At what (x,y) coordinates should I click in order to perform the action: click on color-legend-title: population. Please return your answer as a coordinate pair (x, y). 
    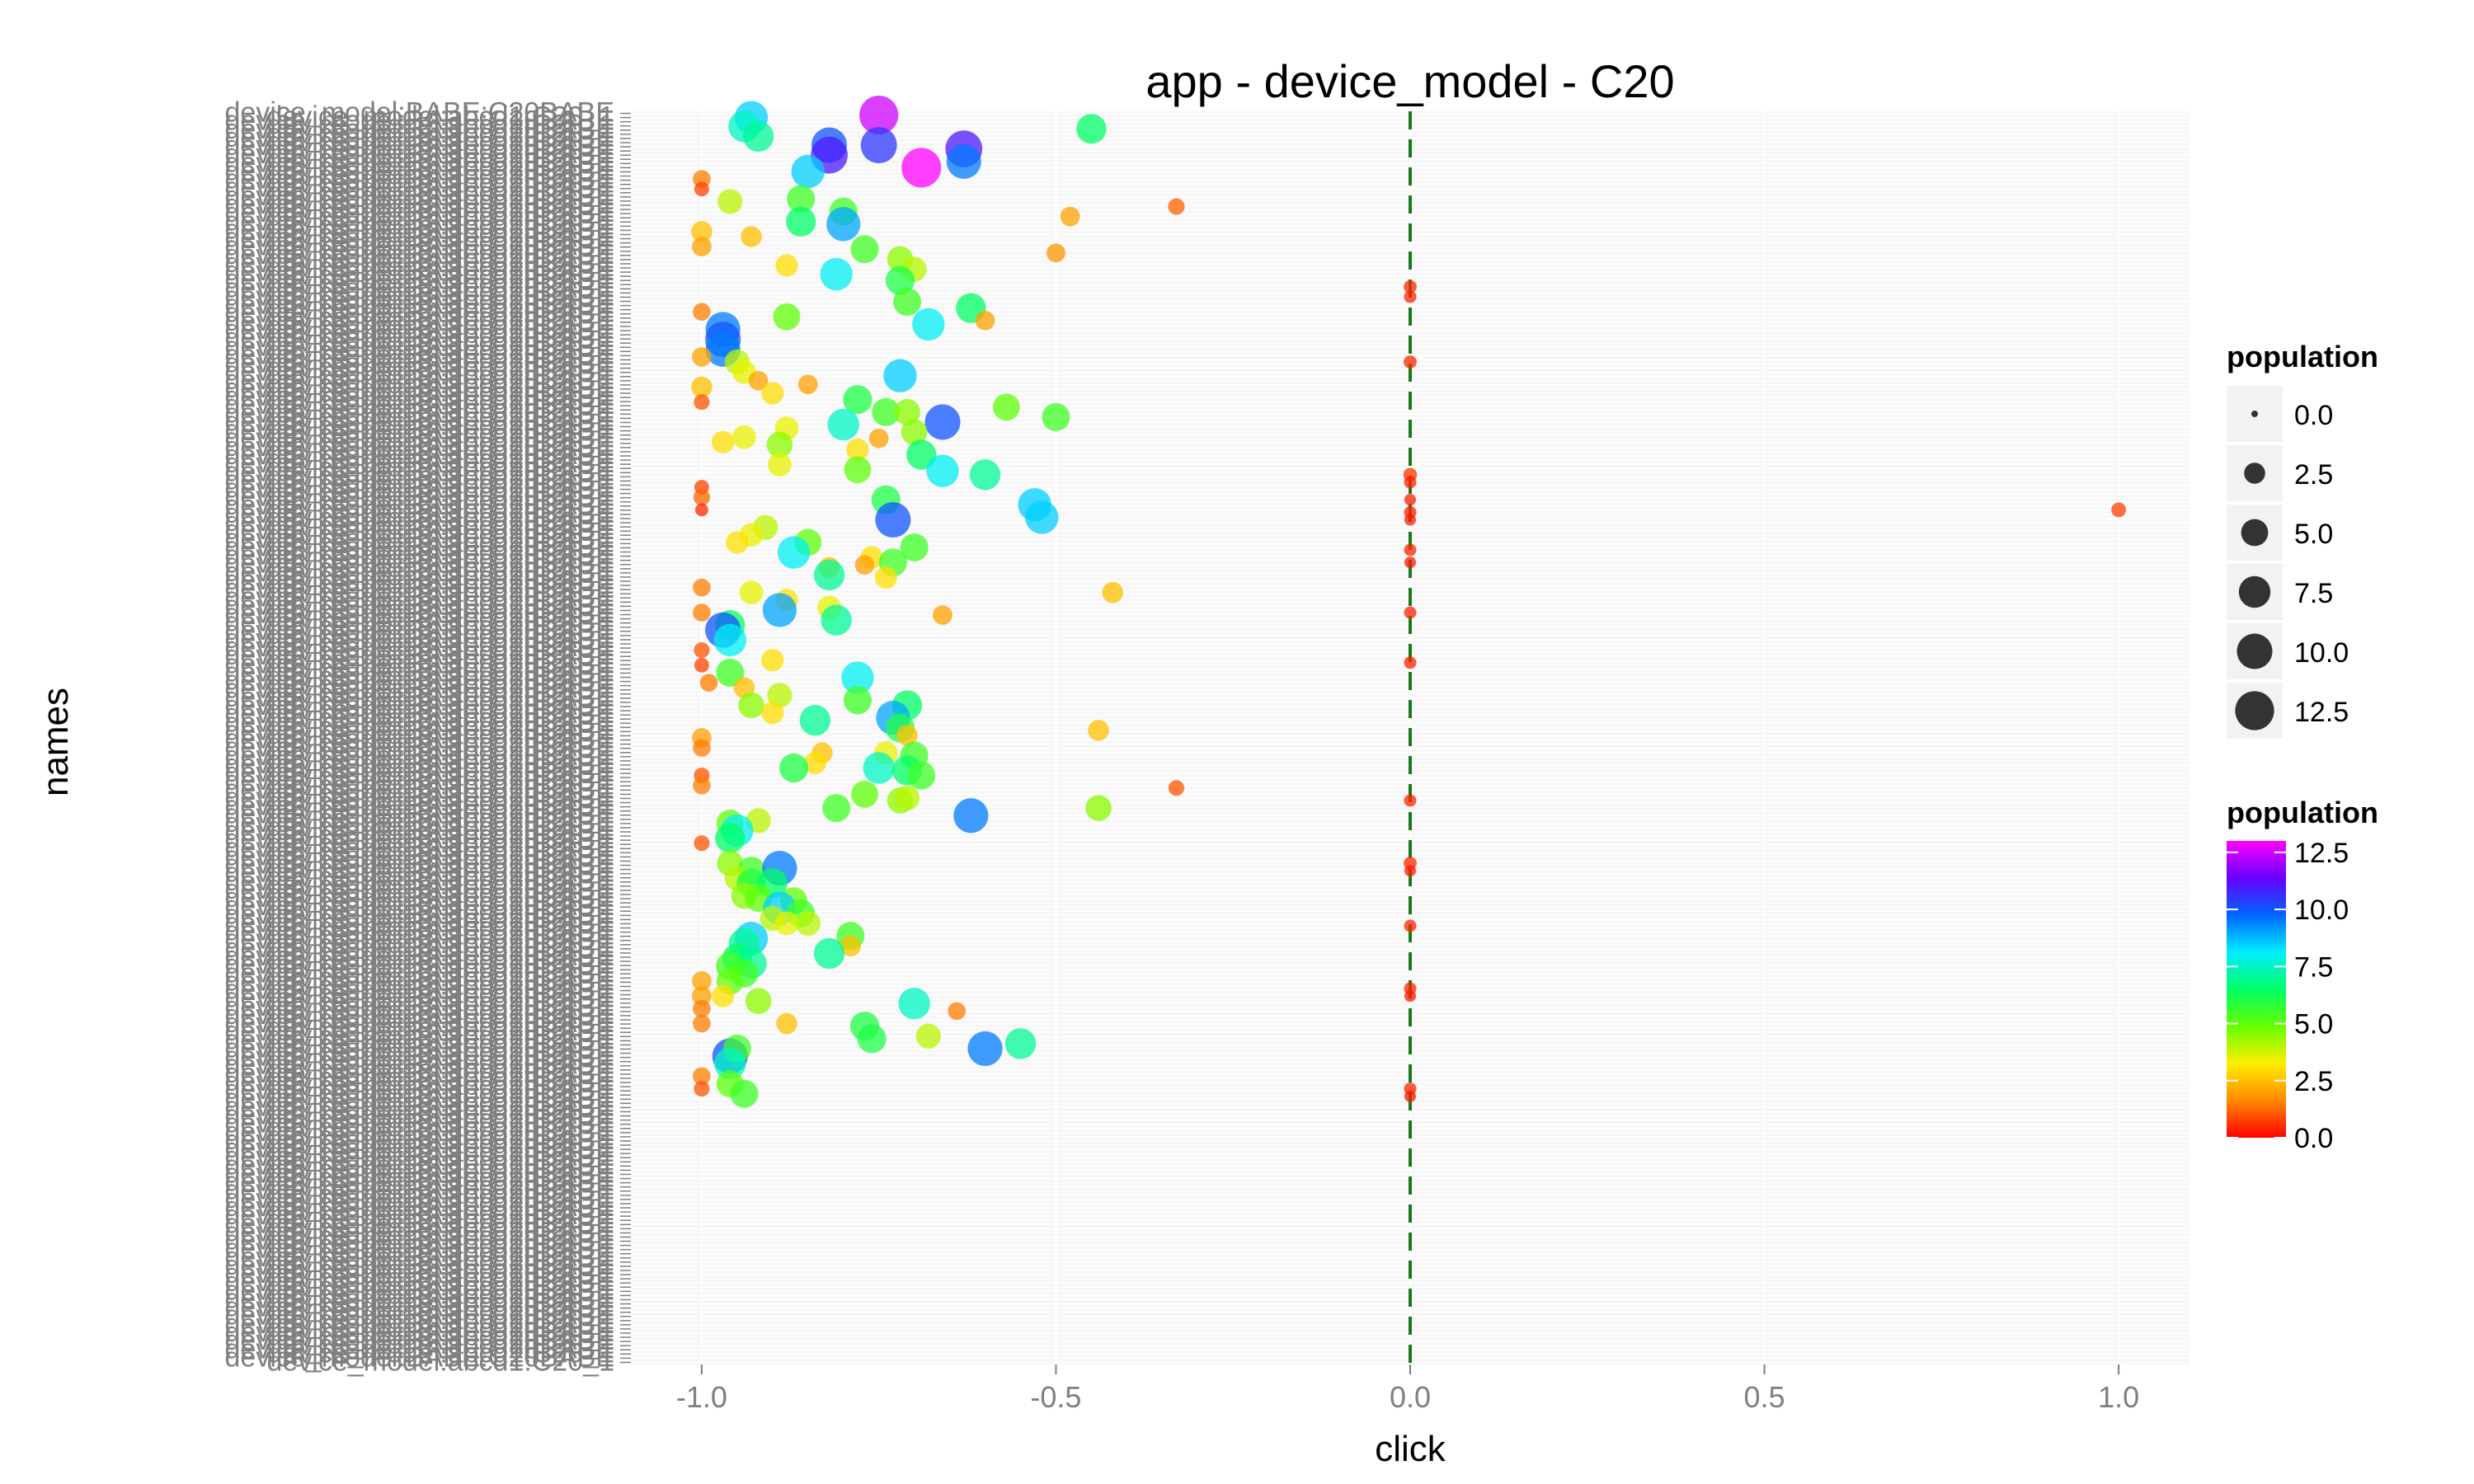
    Looking at the image, I should click on (2302, 812).